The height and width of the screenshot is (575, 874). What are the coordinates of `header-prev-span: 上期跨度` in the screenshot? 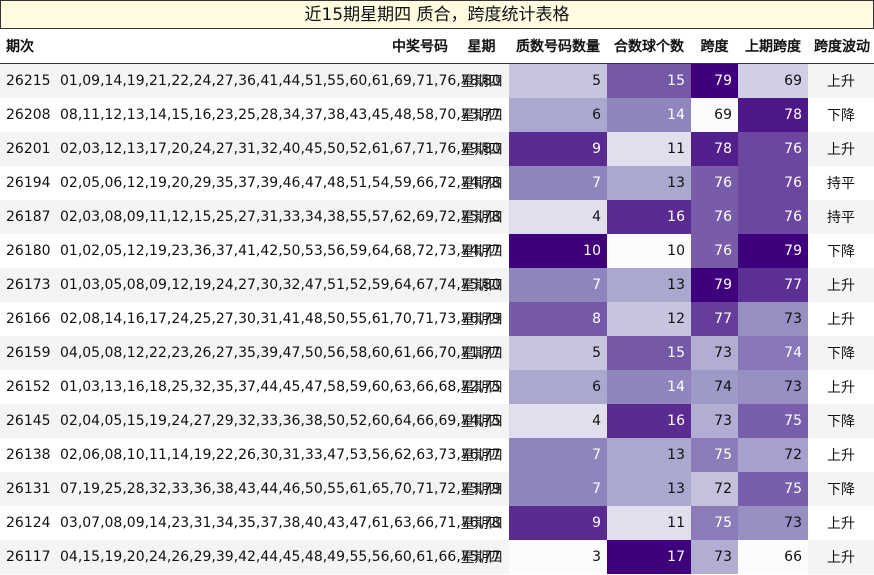 It's located at (773, 46).